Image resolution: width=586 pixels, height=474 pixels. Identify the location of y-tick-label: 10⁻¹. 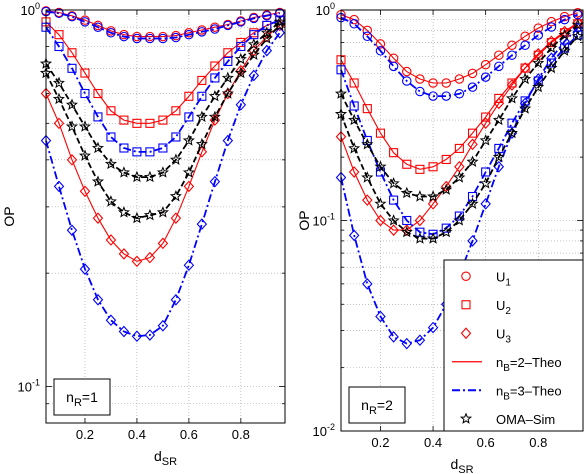
(324, 220).